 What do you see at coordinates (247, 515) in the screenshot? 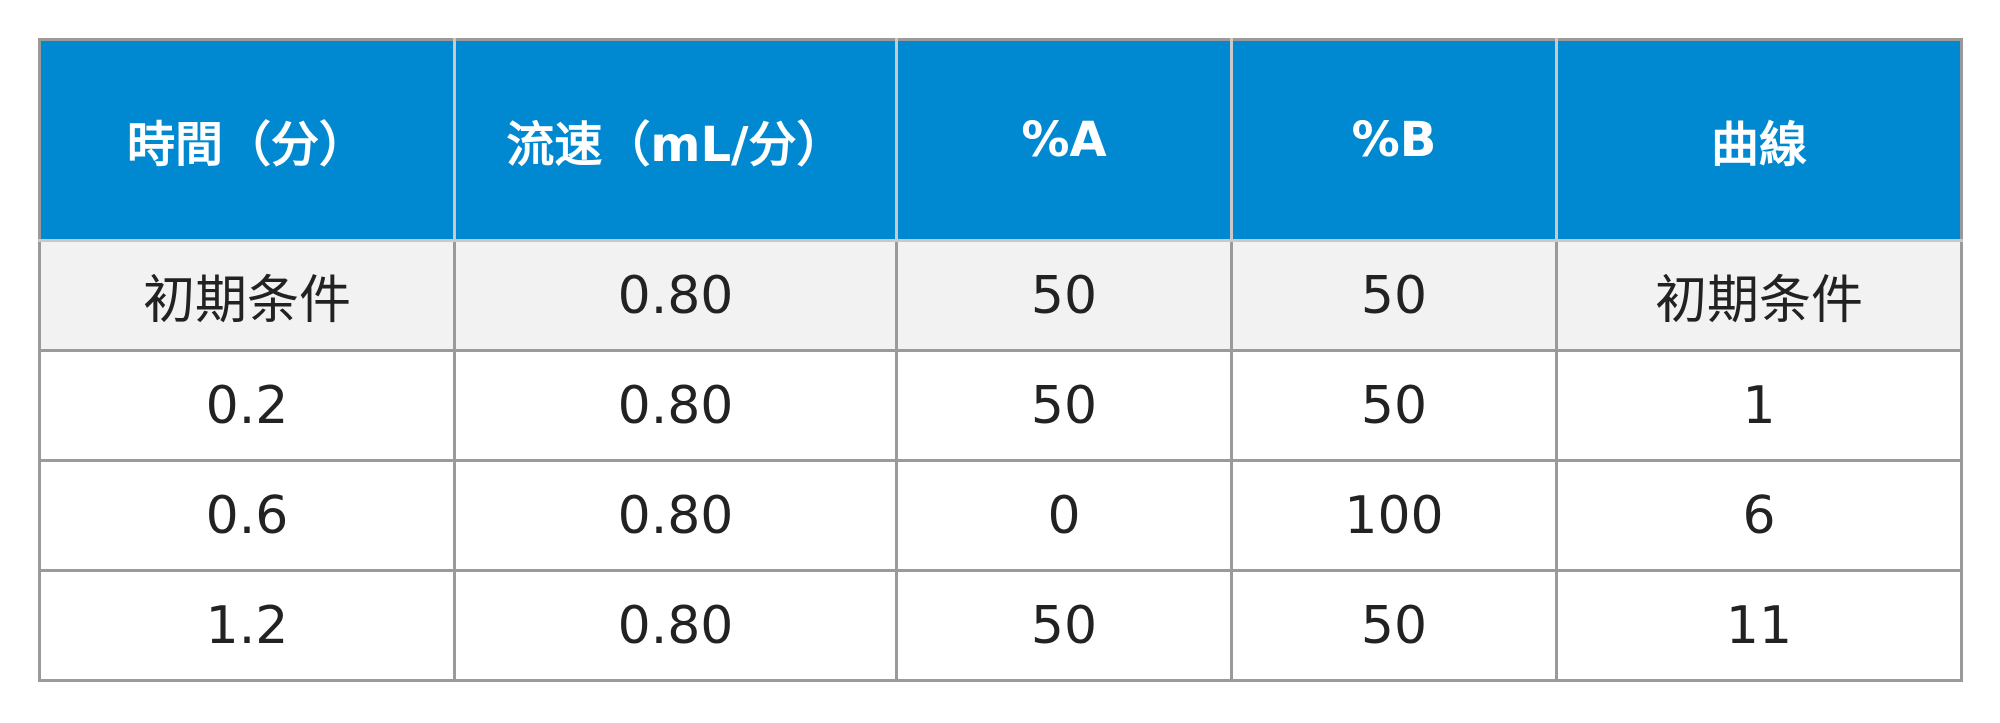
I see `table-cell: 0.6` at bounding box center [247, 515].